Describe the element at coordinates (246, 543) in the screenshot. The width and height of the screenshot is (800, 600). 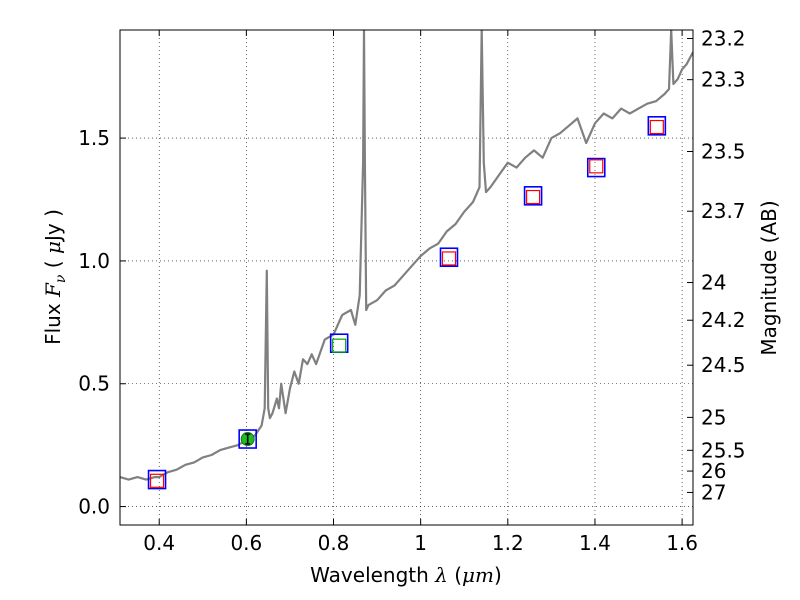
I see `x-tick-label: 0.6` at that location.